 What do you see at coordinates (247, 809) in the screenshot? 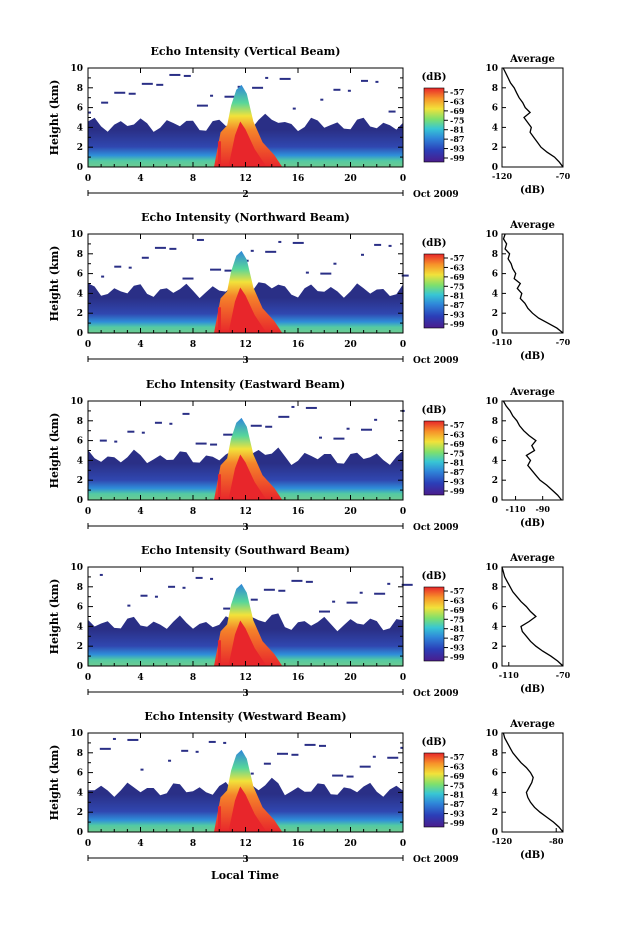
I see `plume-core` at bounding box center [247, 809].